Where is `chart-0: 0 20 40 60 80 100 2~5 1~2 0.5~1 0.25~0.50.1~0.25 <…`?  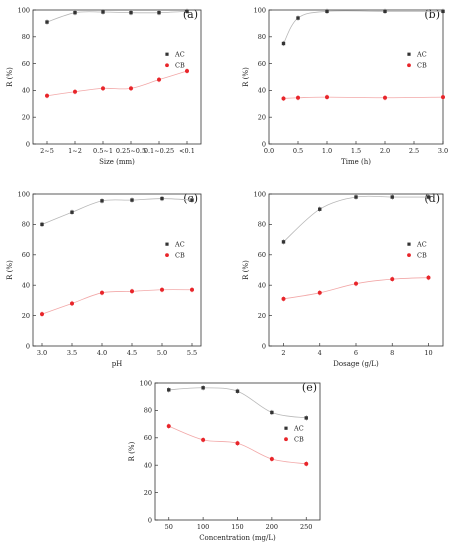
chart-0: 0 20 40 60 80 100 2~5 1~2 0.5~1 0.25~0.50.1~0.25 <… is located at coordinates (104, 86).